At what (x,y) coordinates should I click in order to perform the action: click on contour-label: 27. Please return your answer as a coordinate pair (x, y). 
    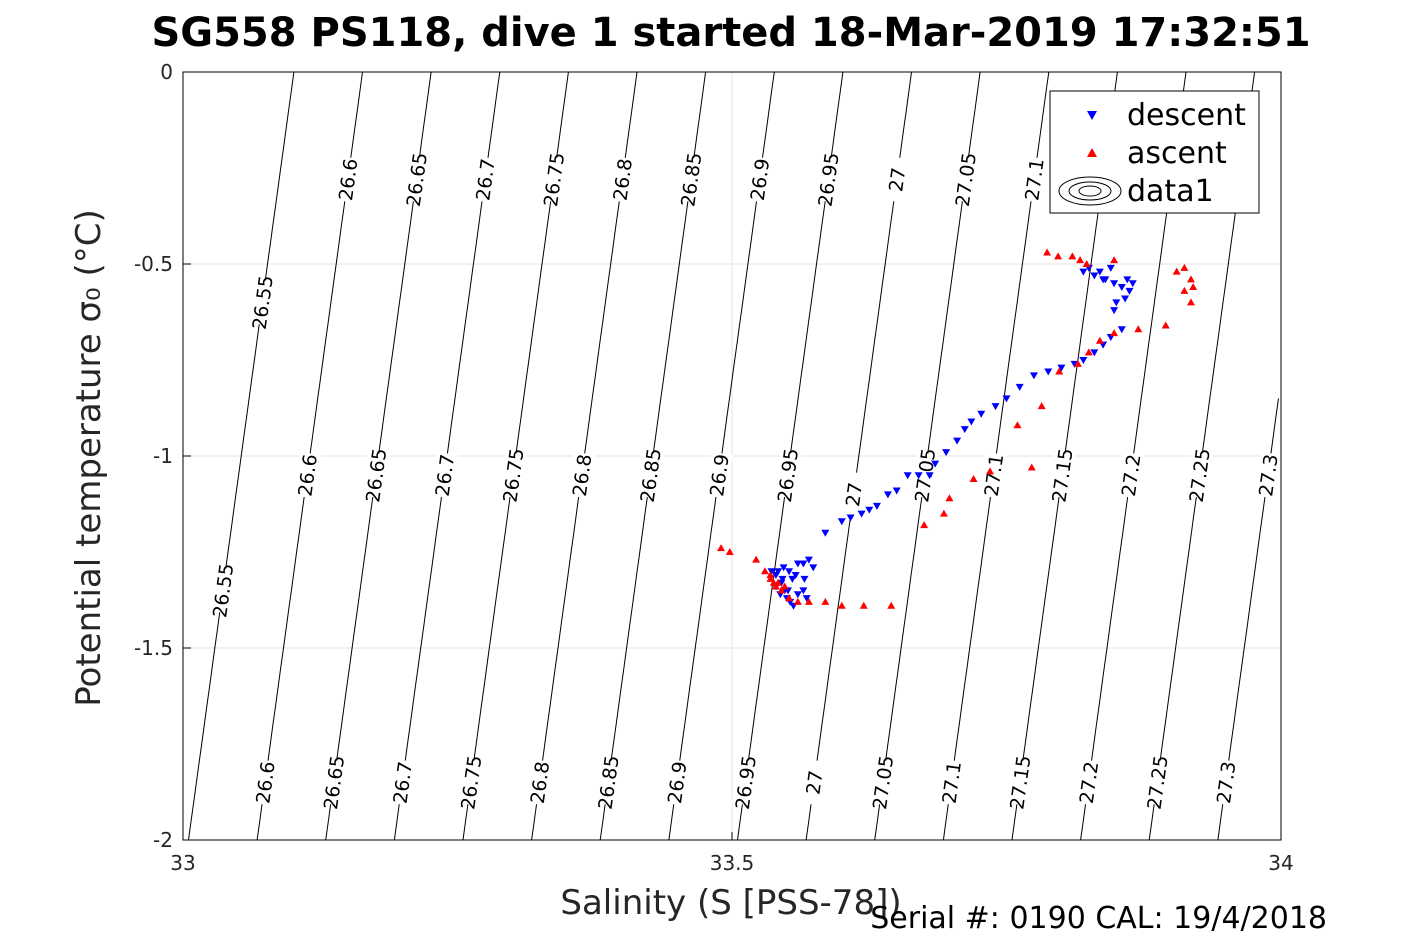
    Looking at the image, I should click on (814, 782).